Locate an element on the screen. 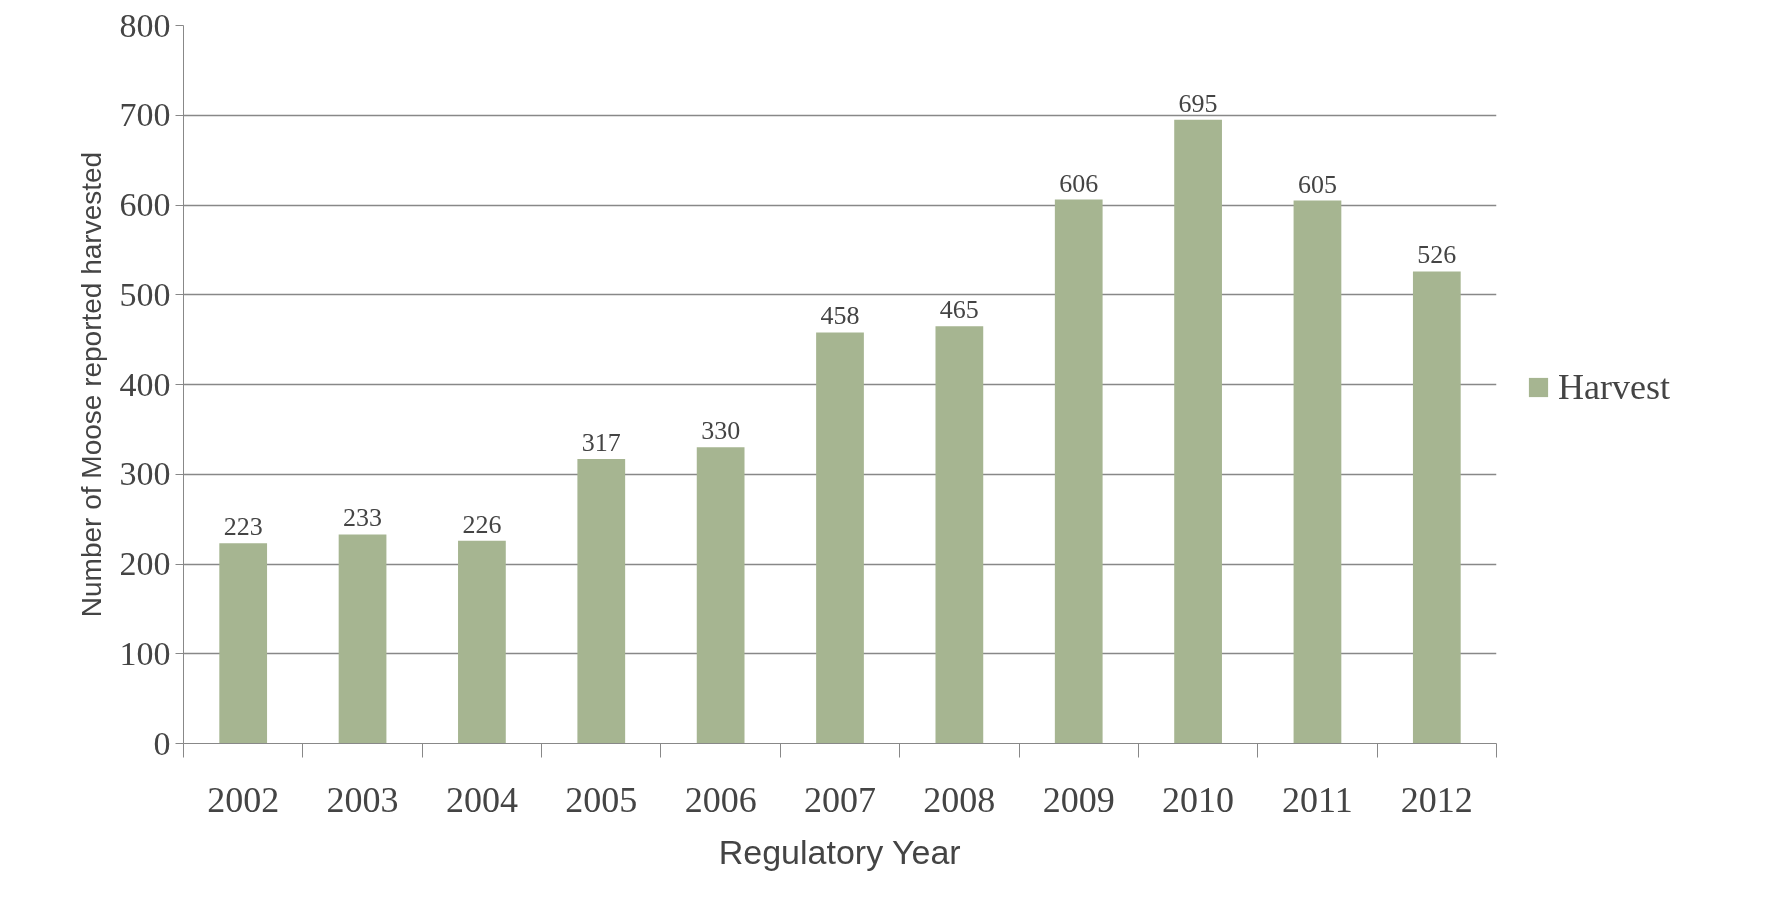 This screenshot has width=1765, height=916. y-tick-label: 0 is located at coordinates (162, 743).